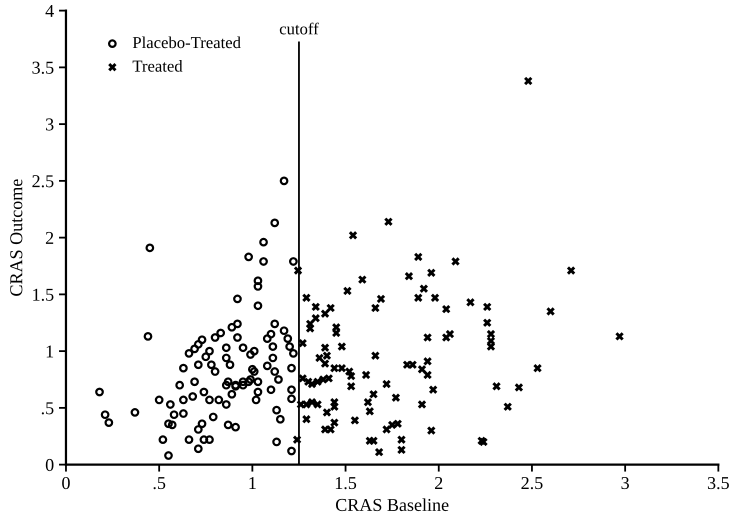  What do you see at coordinates (346, 483) in the screenshot?
I see `x-tick-label: 1.5` at bounding box center [346, 483].